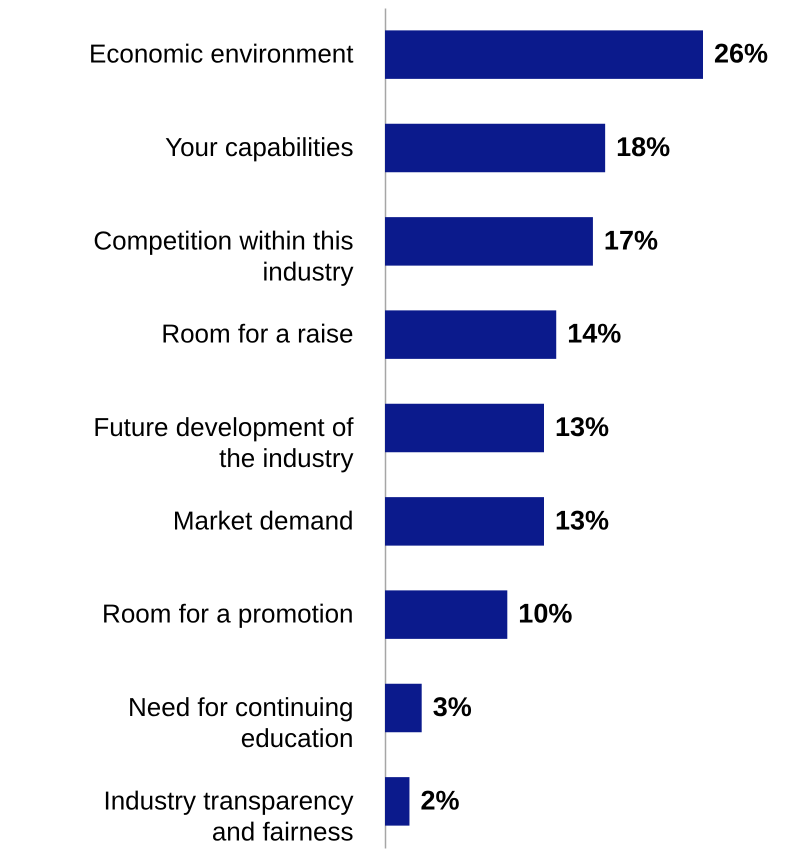 The height and width of the screenshot is (859, 793). Describe the element at coordinates (228, 815) in the screenshot. I see `y-tick-label: Industry transparency and fairness` at that location.